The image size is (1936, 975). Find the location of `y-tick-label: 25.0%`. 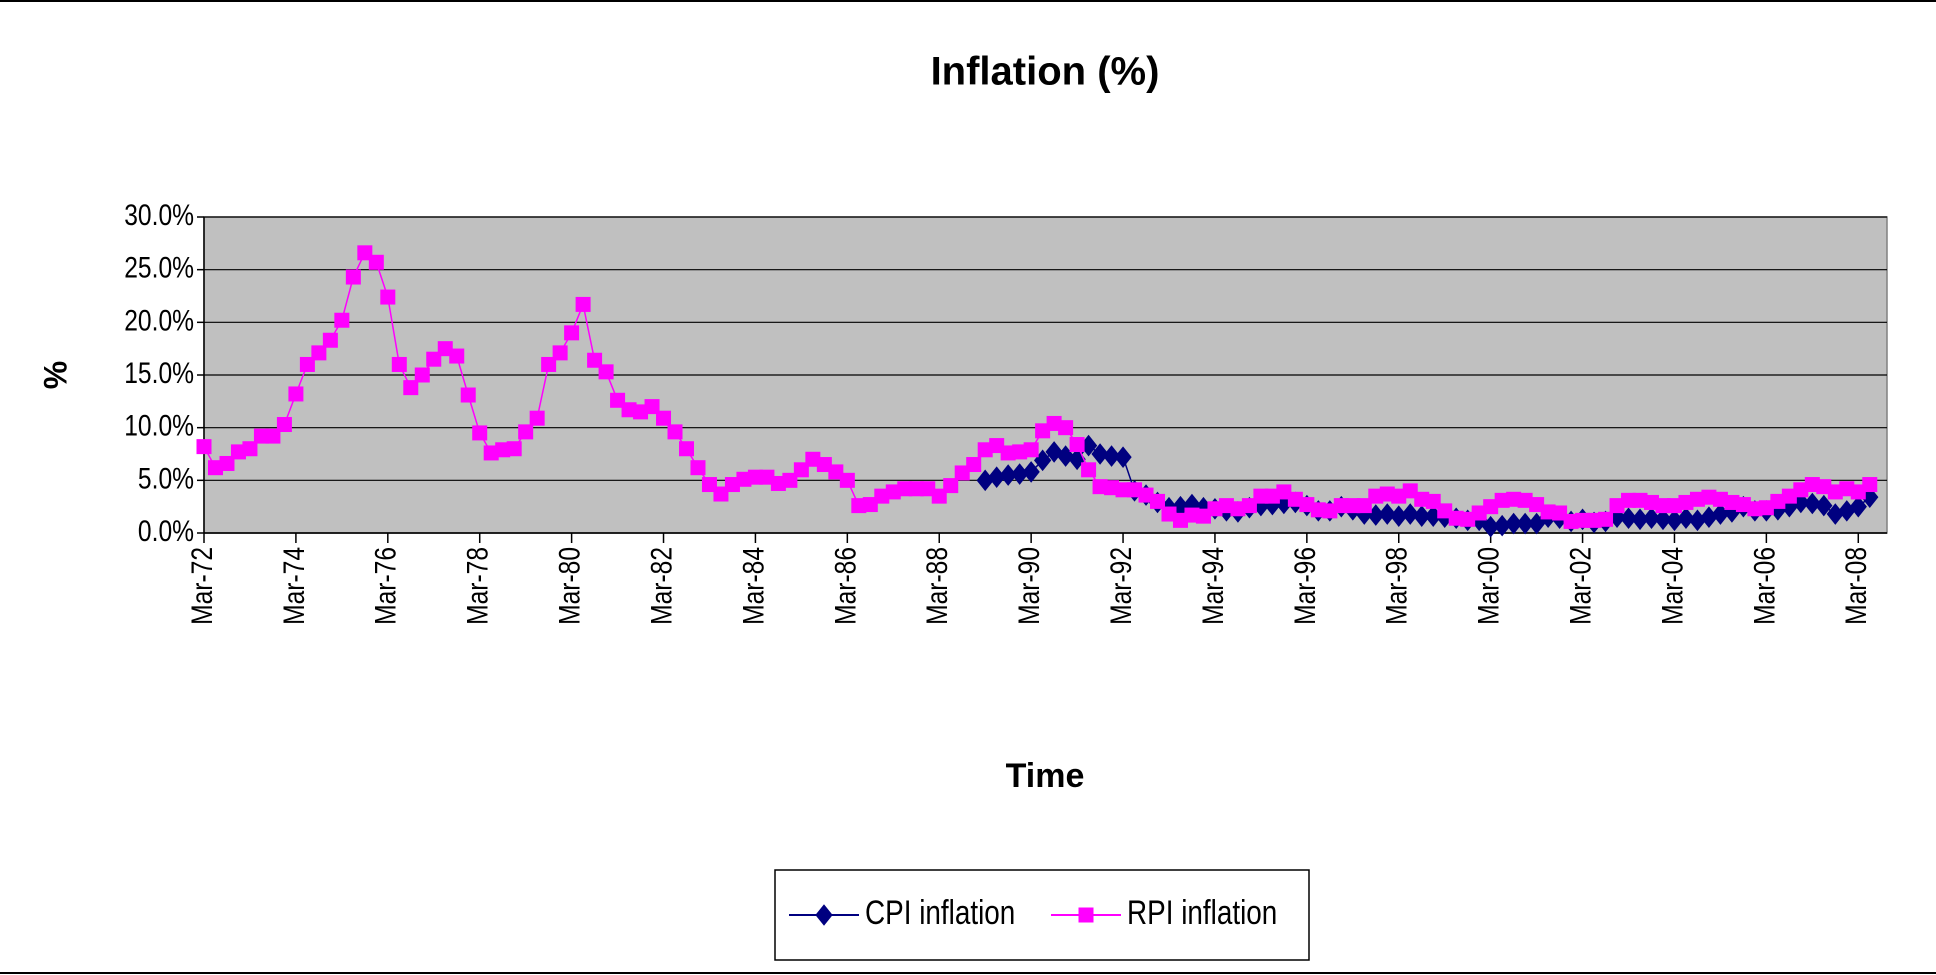

y-tick-label: 25.0% is located at coordinates (159, 267).